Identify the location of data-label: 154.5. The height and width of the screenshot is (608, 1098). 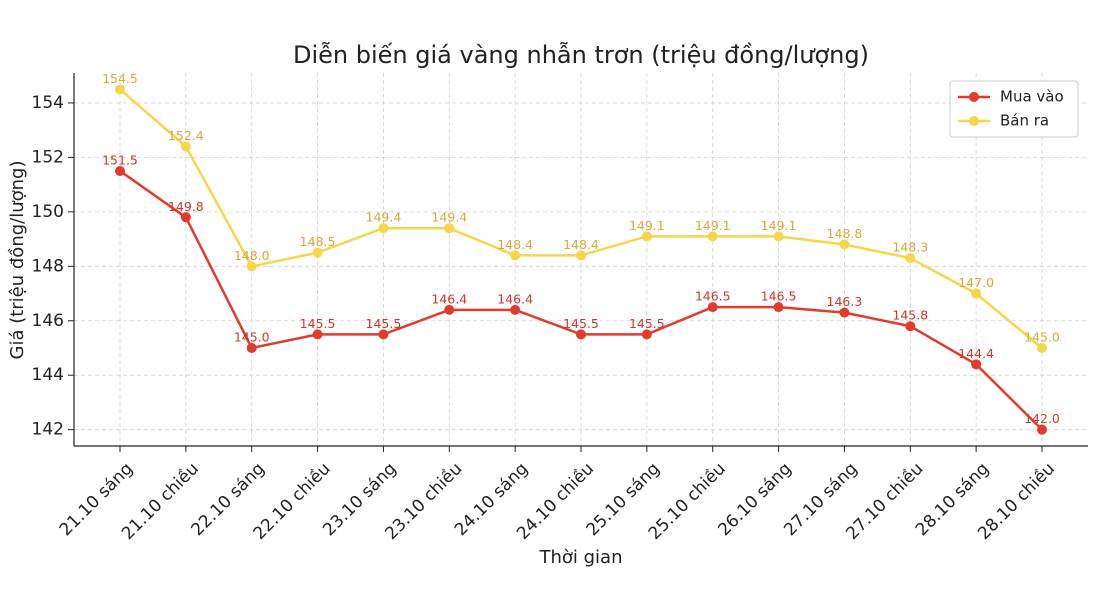
(120, 78).